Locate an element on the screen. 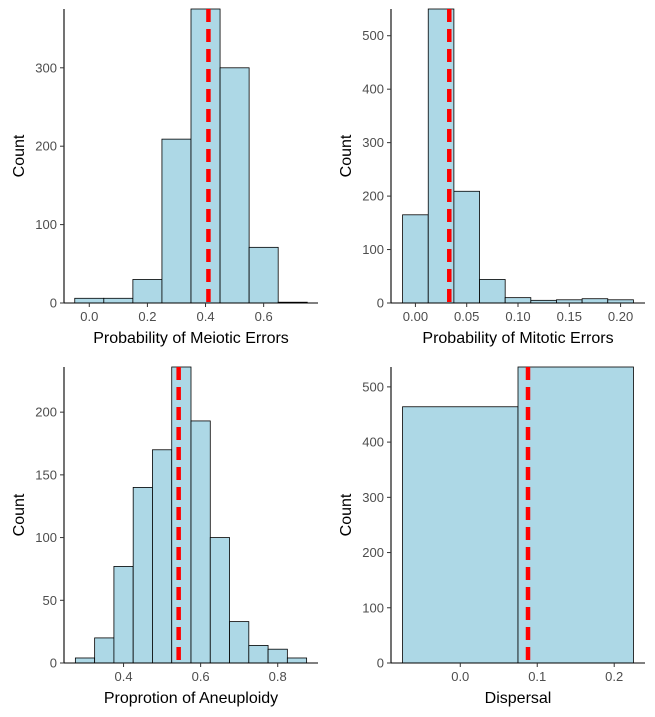  x-tick-label: 0.20 is located at coordinates (620, 316).